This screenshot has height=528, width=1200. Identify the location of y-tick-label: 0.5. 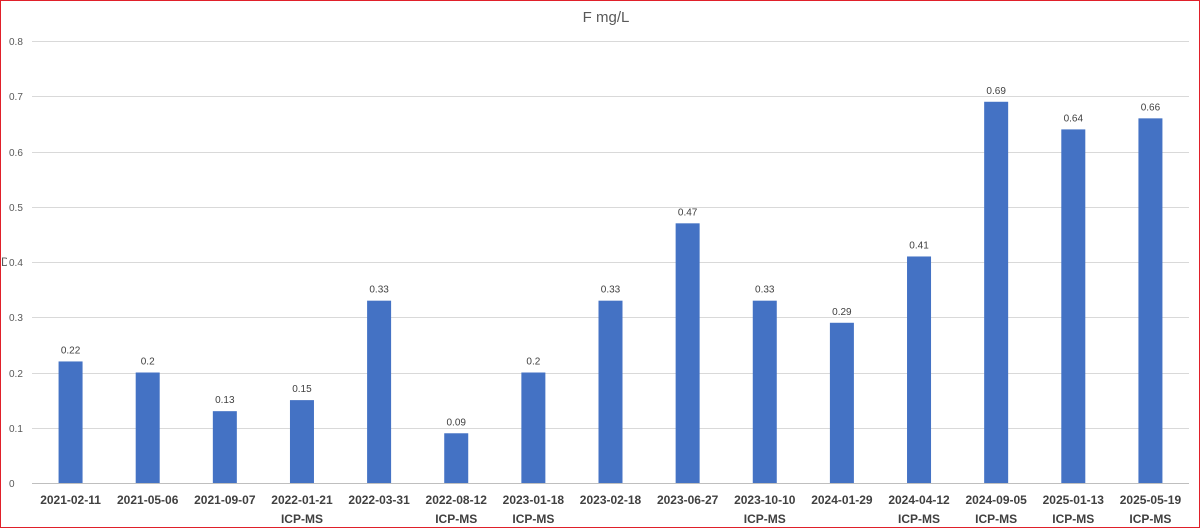
(16, 208).